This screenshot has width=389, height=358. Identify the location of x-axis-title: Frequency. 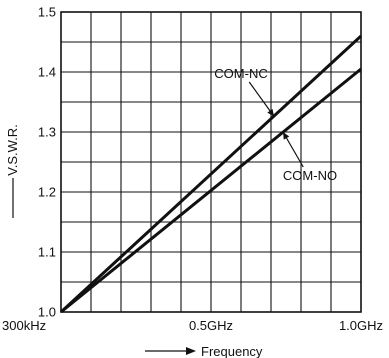
(232, 351).